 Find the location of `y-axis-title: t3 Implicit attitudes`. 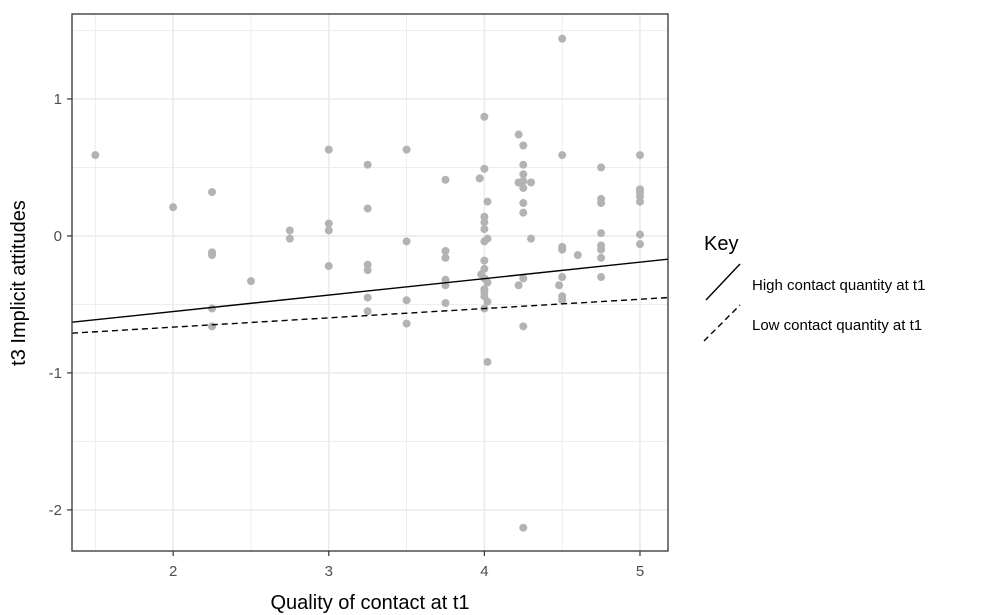

y-axis-title: t3 Implicit attitudes is located at coordinates (19, 283).